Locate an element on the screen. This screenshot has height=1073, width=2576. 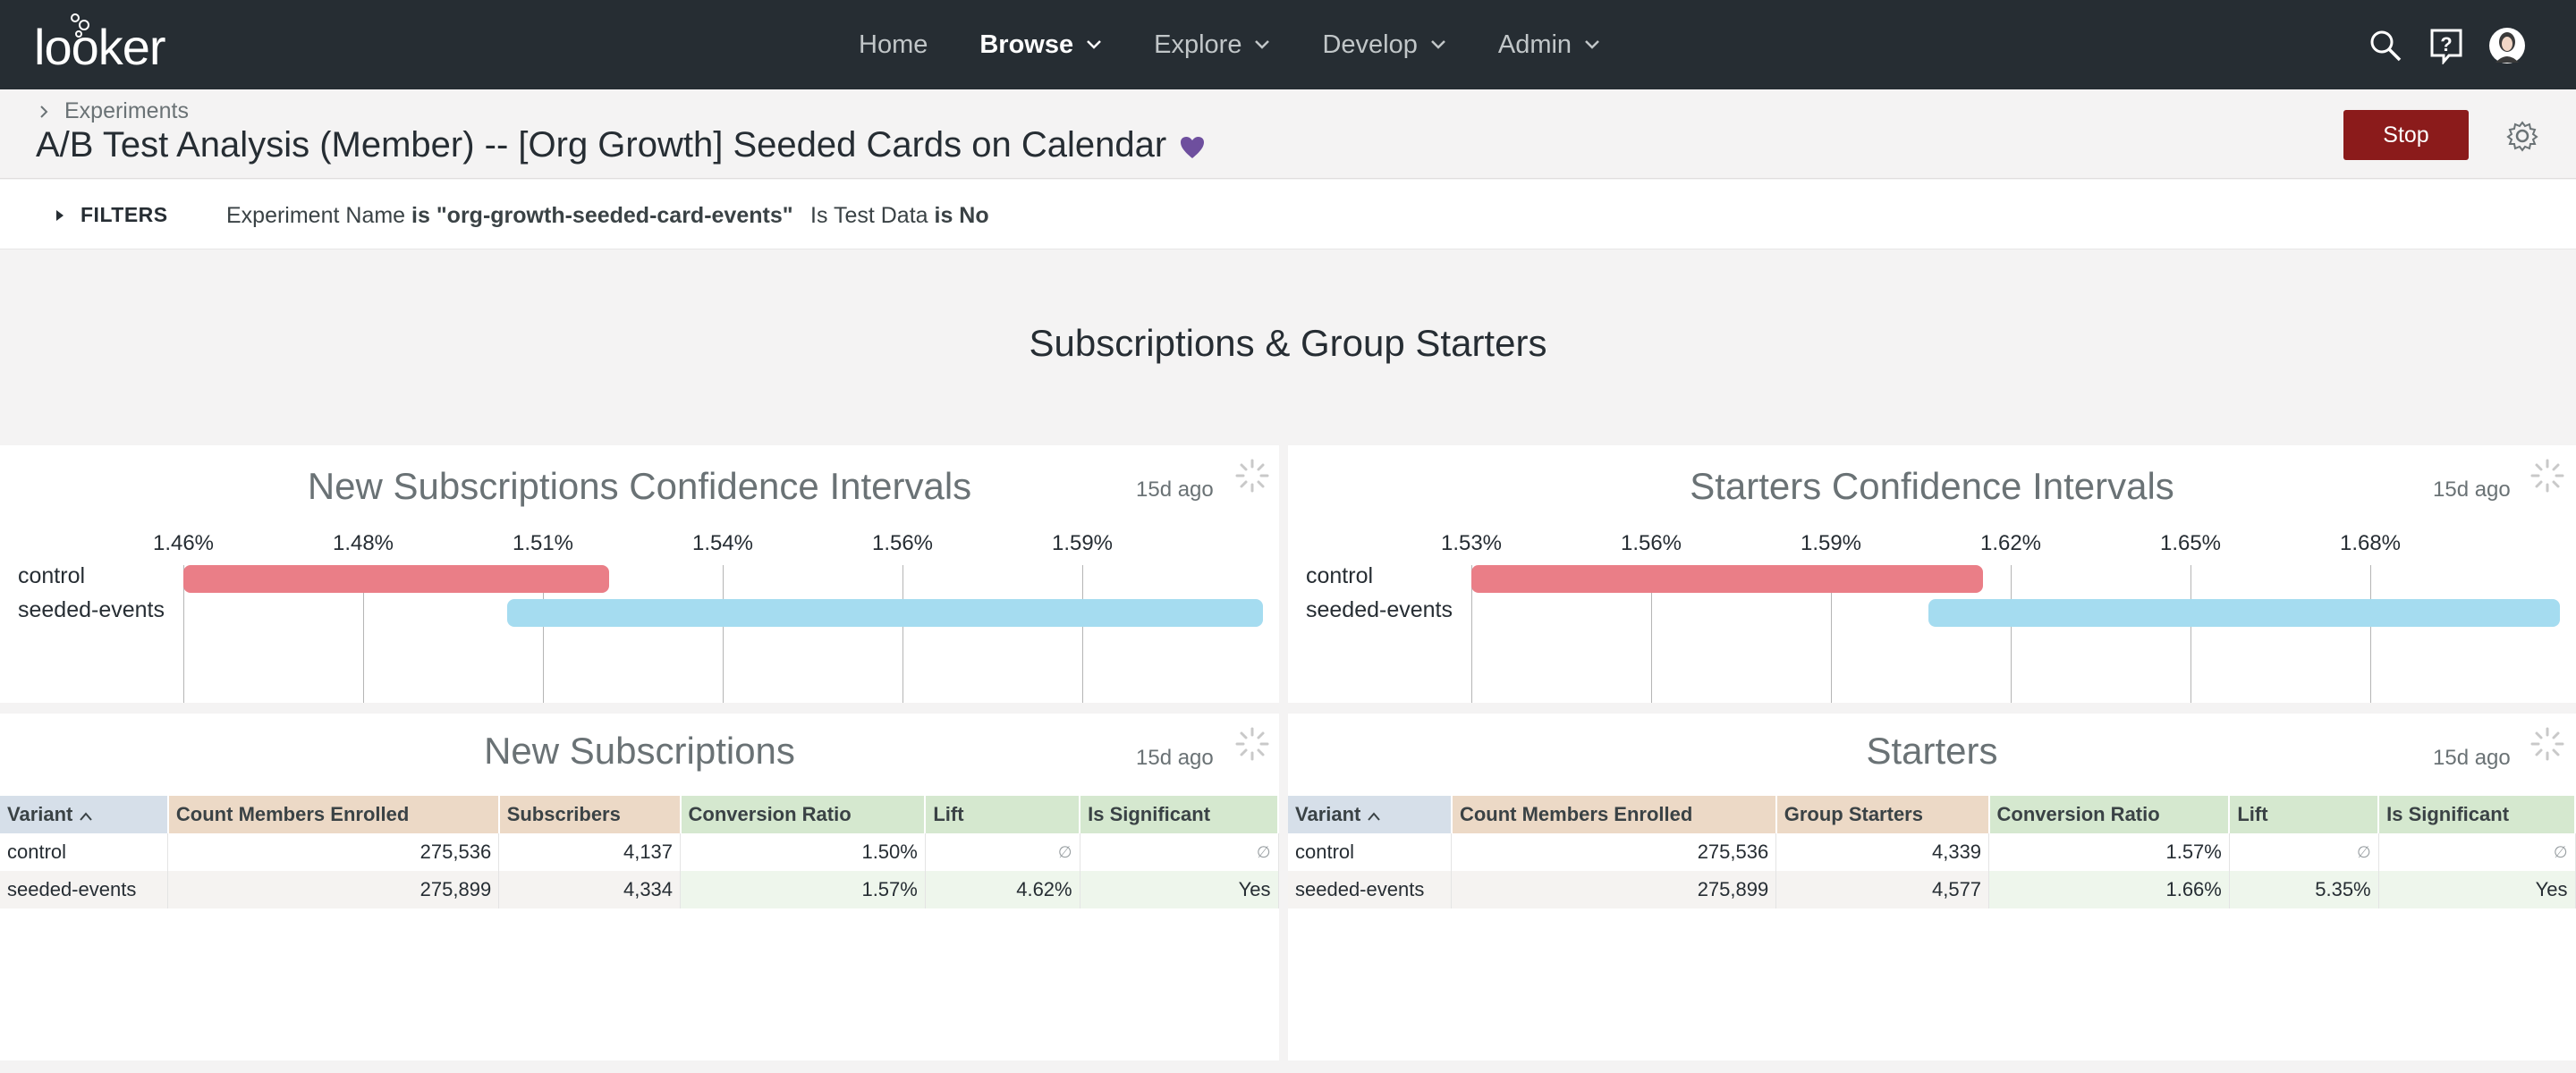
table-row: control 275,536 4,137 1.50% ∅ ∅ is located at coordinates (639, 852).